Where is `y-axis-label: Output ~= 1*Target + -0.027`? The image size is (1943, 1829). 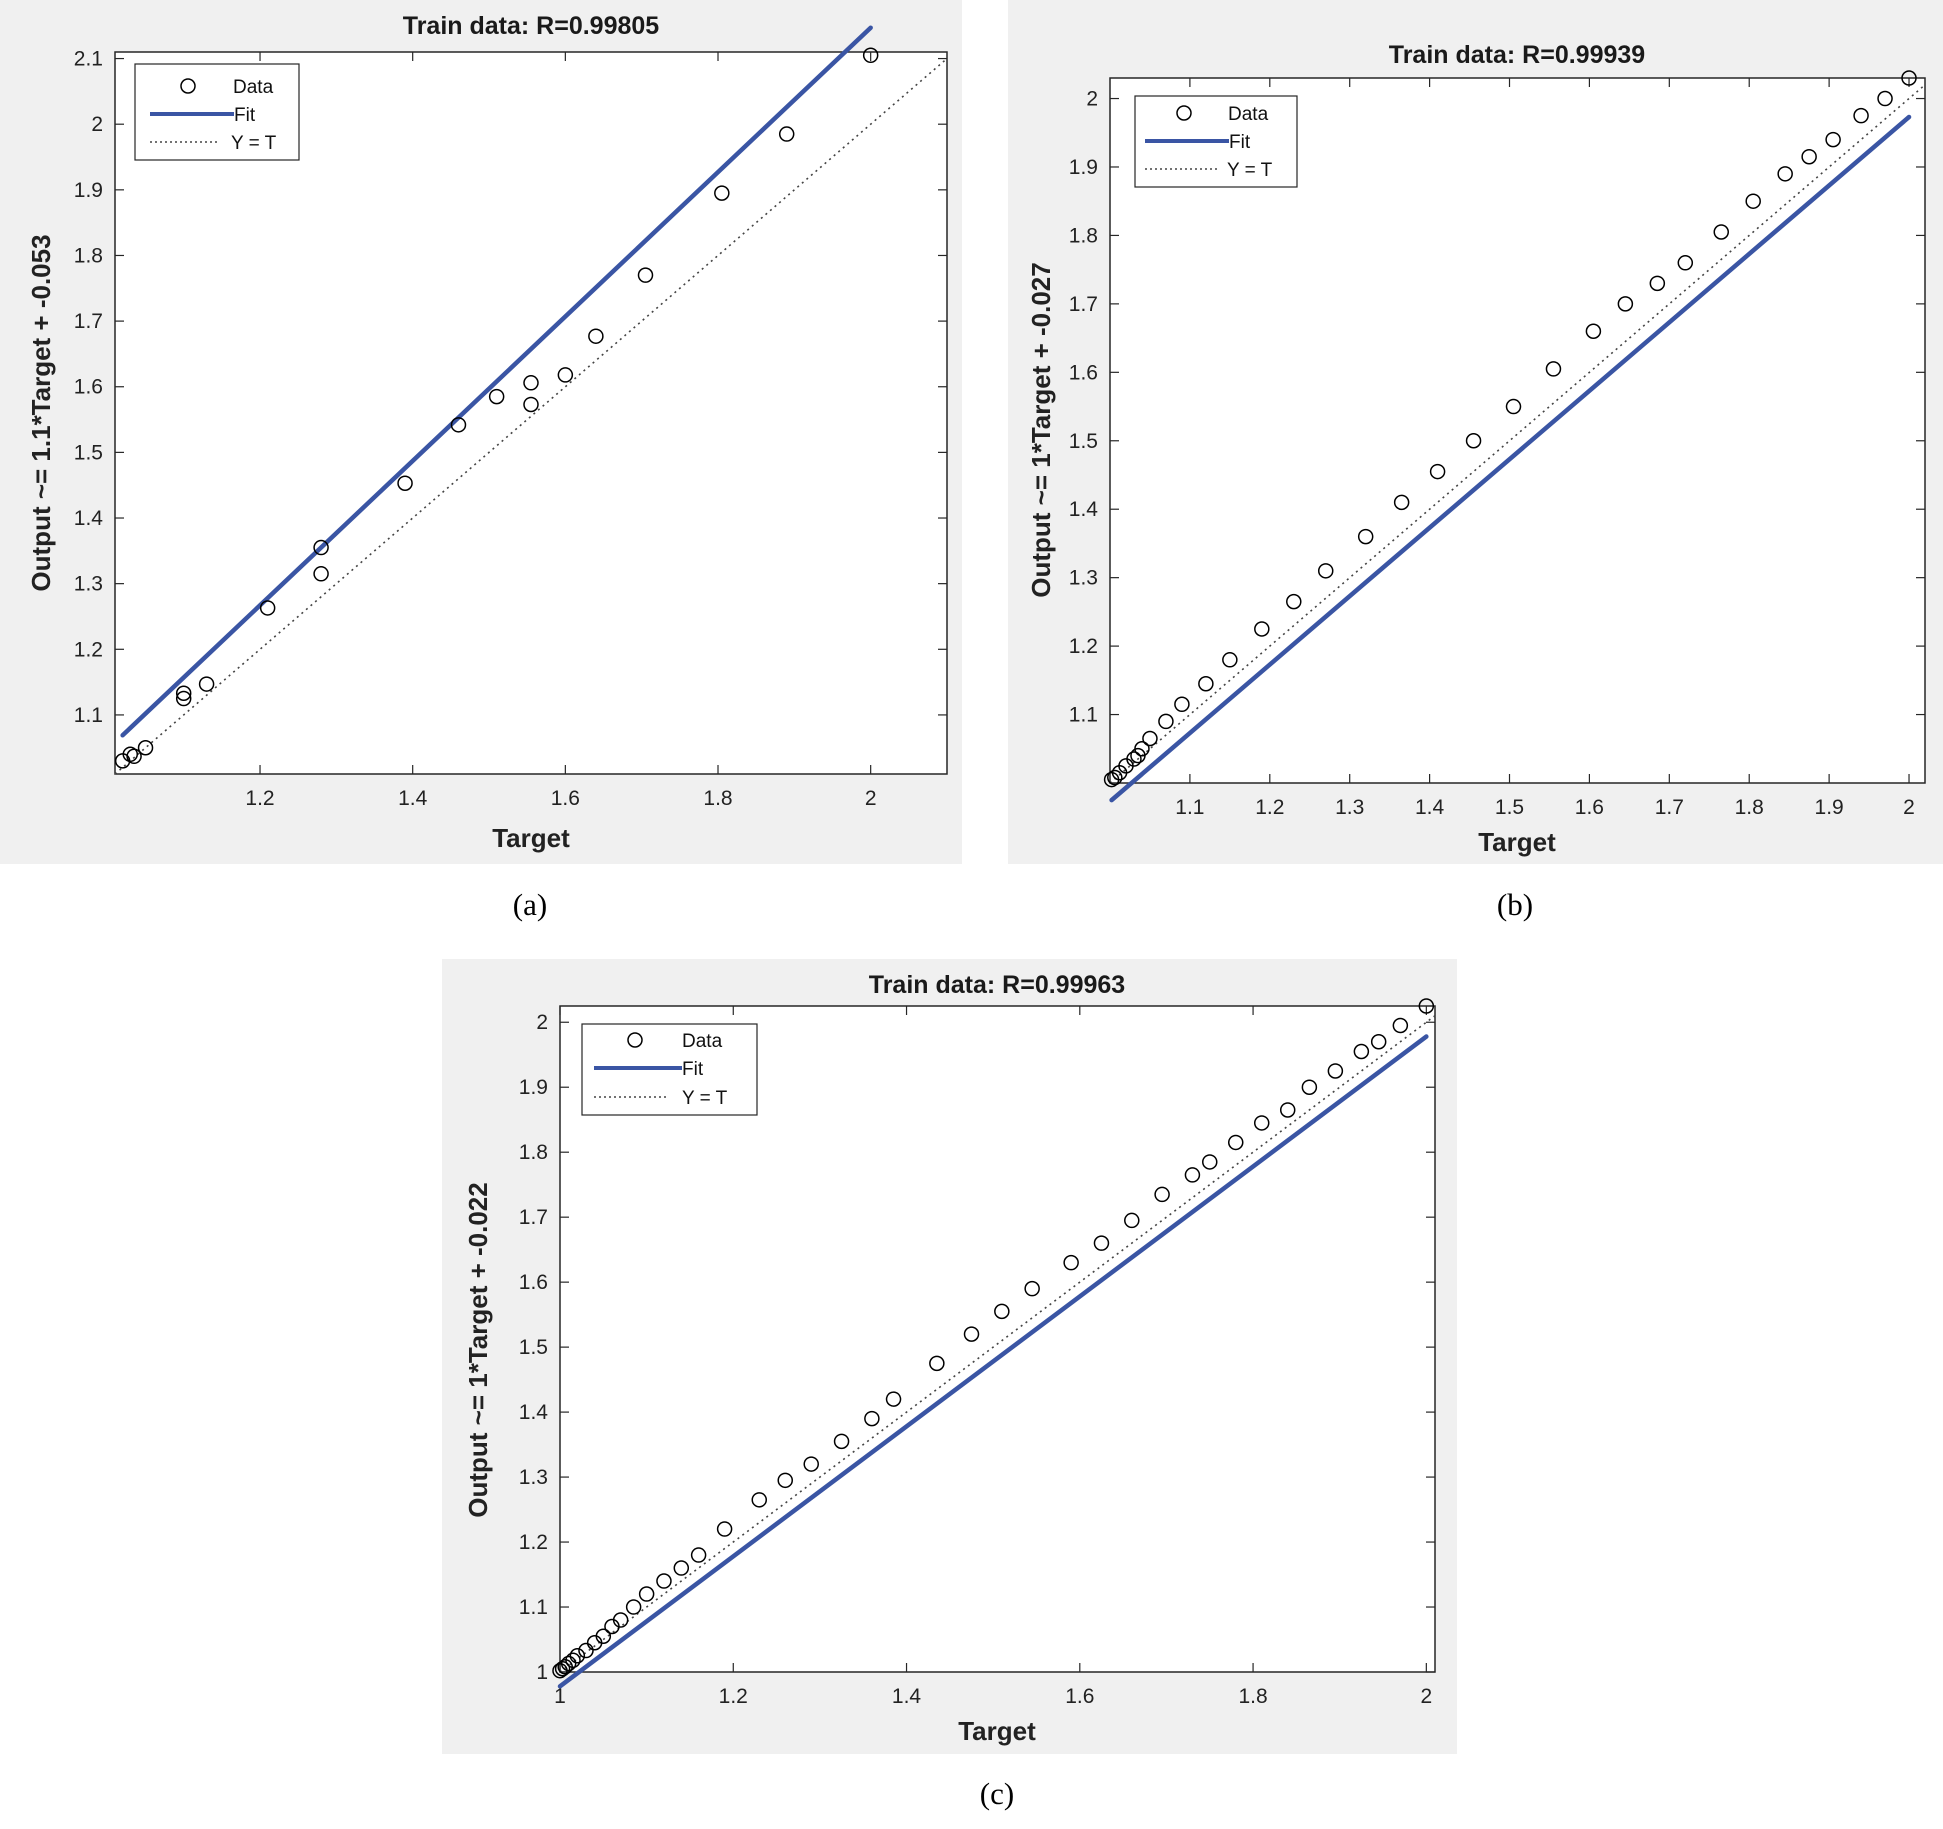 y-axis-label: Output ~= 1*Target + -0.027 is located at coordinates (1041, 429).